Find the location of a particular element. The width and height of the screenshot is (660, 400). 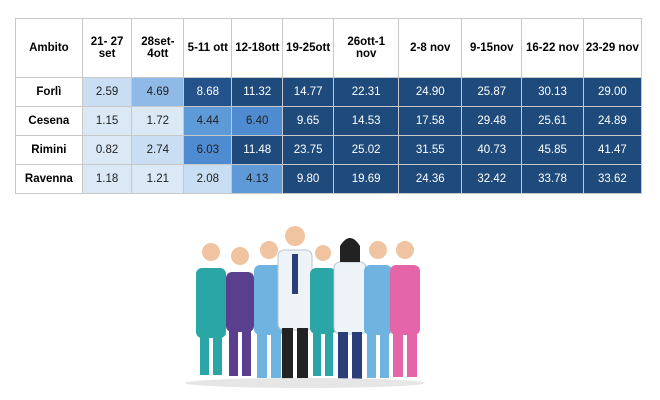

value-cell: 1.21 is located at coordinates (158, 179).